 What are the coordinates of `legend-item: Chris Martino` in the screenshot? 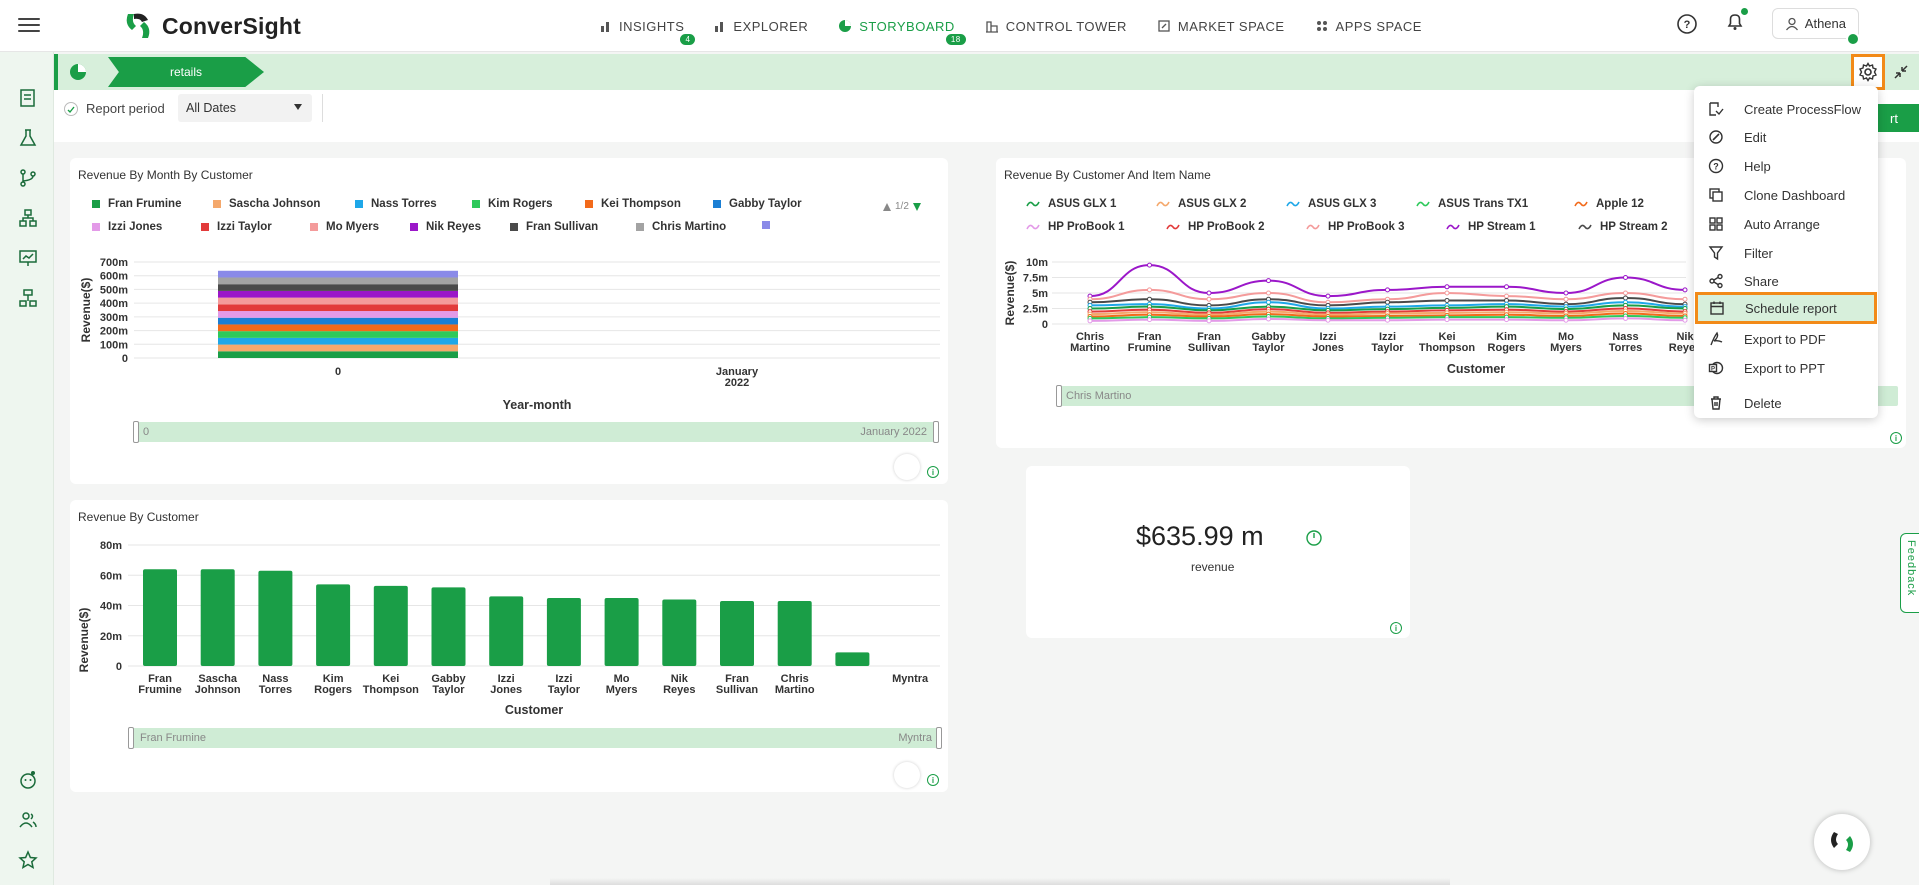 It's located at (681, 227).